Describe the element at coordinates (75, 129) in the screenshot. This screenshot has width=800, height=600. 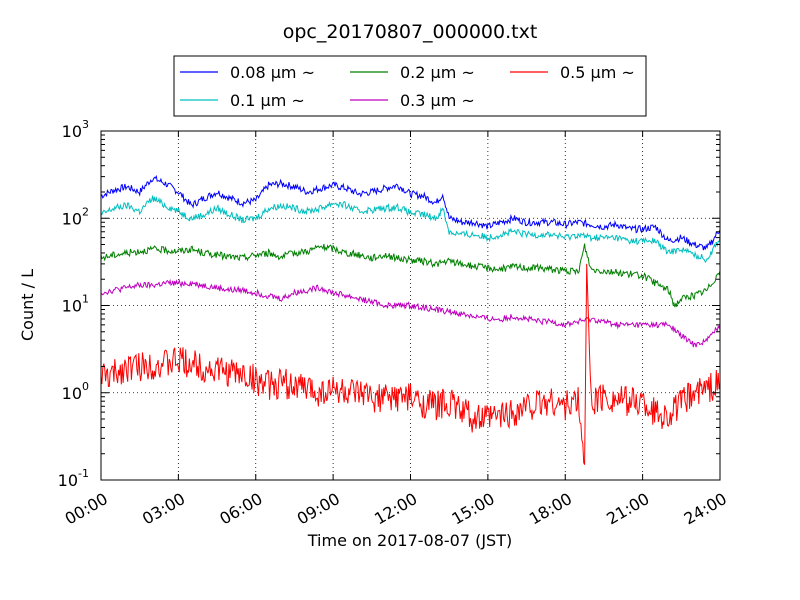
I see `y-tick-label: 10³` at that location.